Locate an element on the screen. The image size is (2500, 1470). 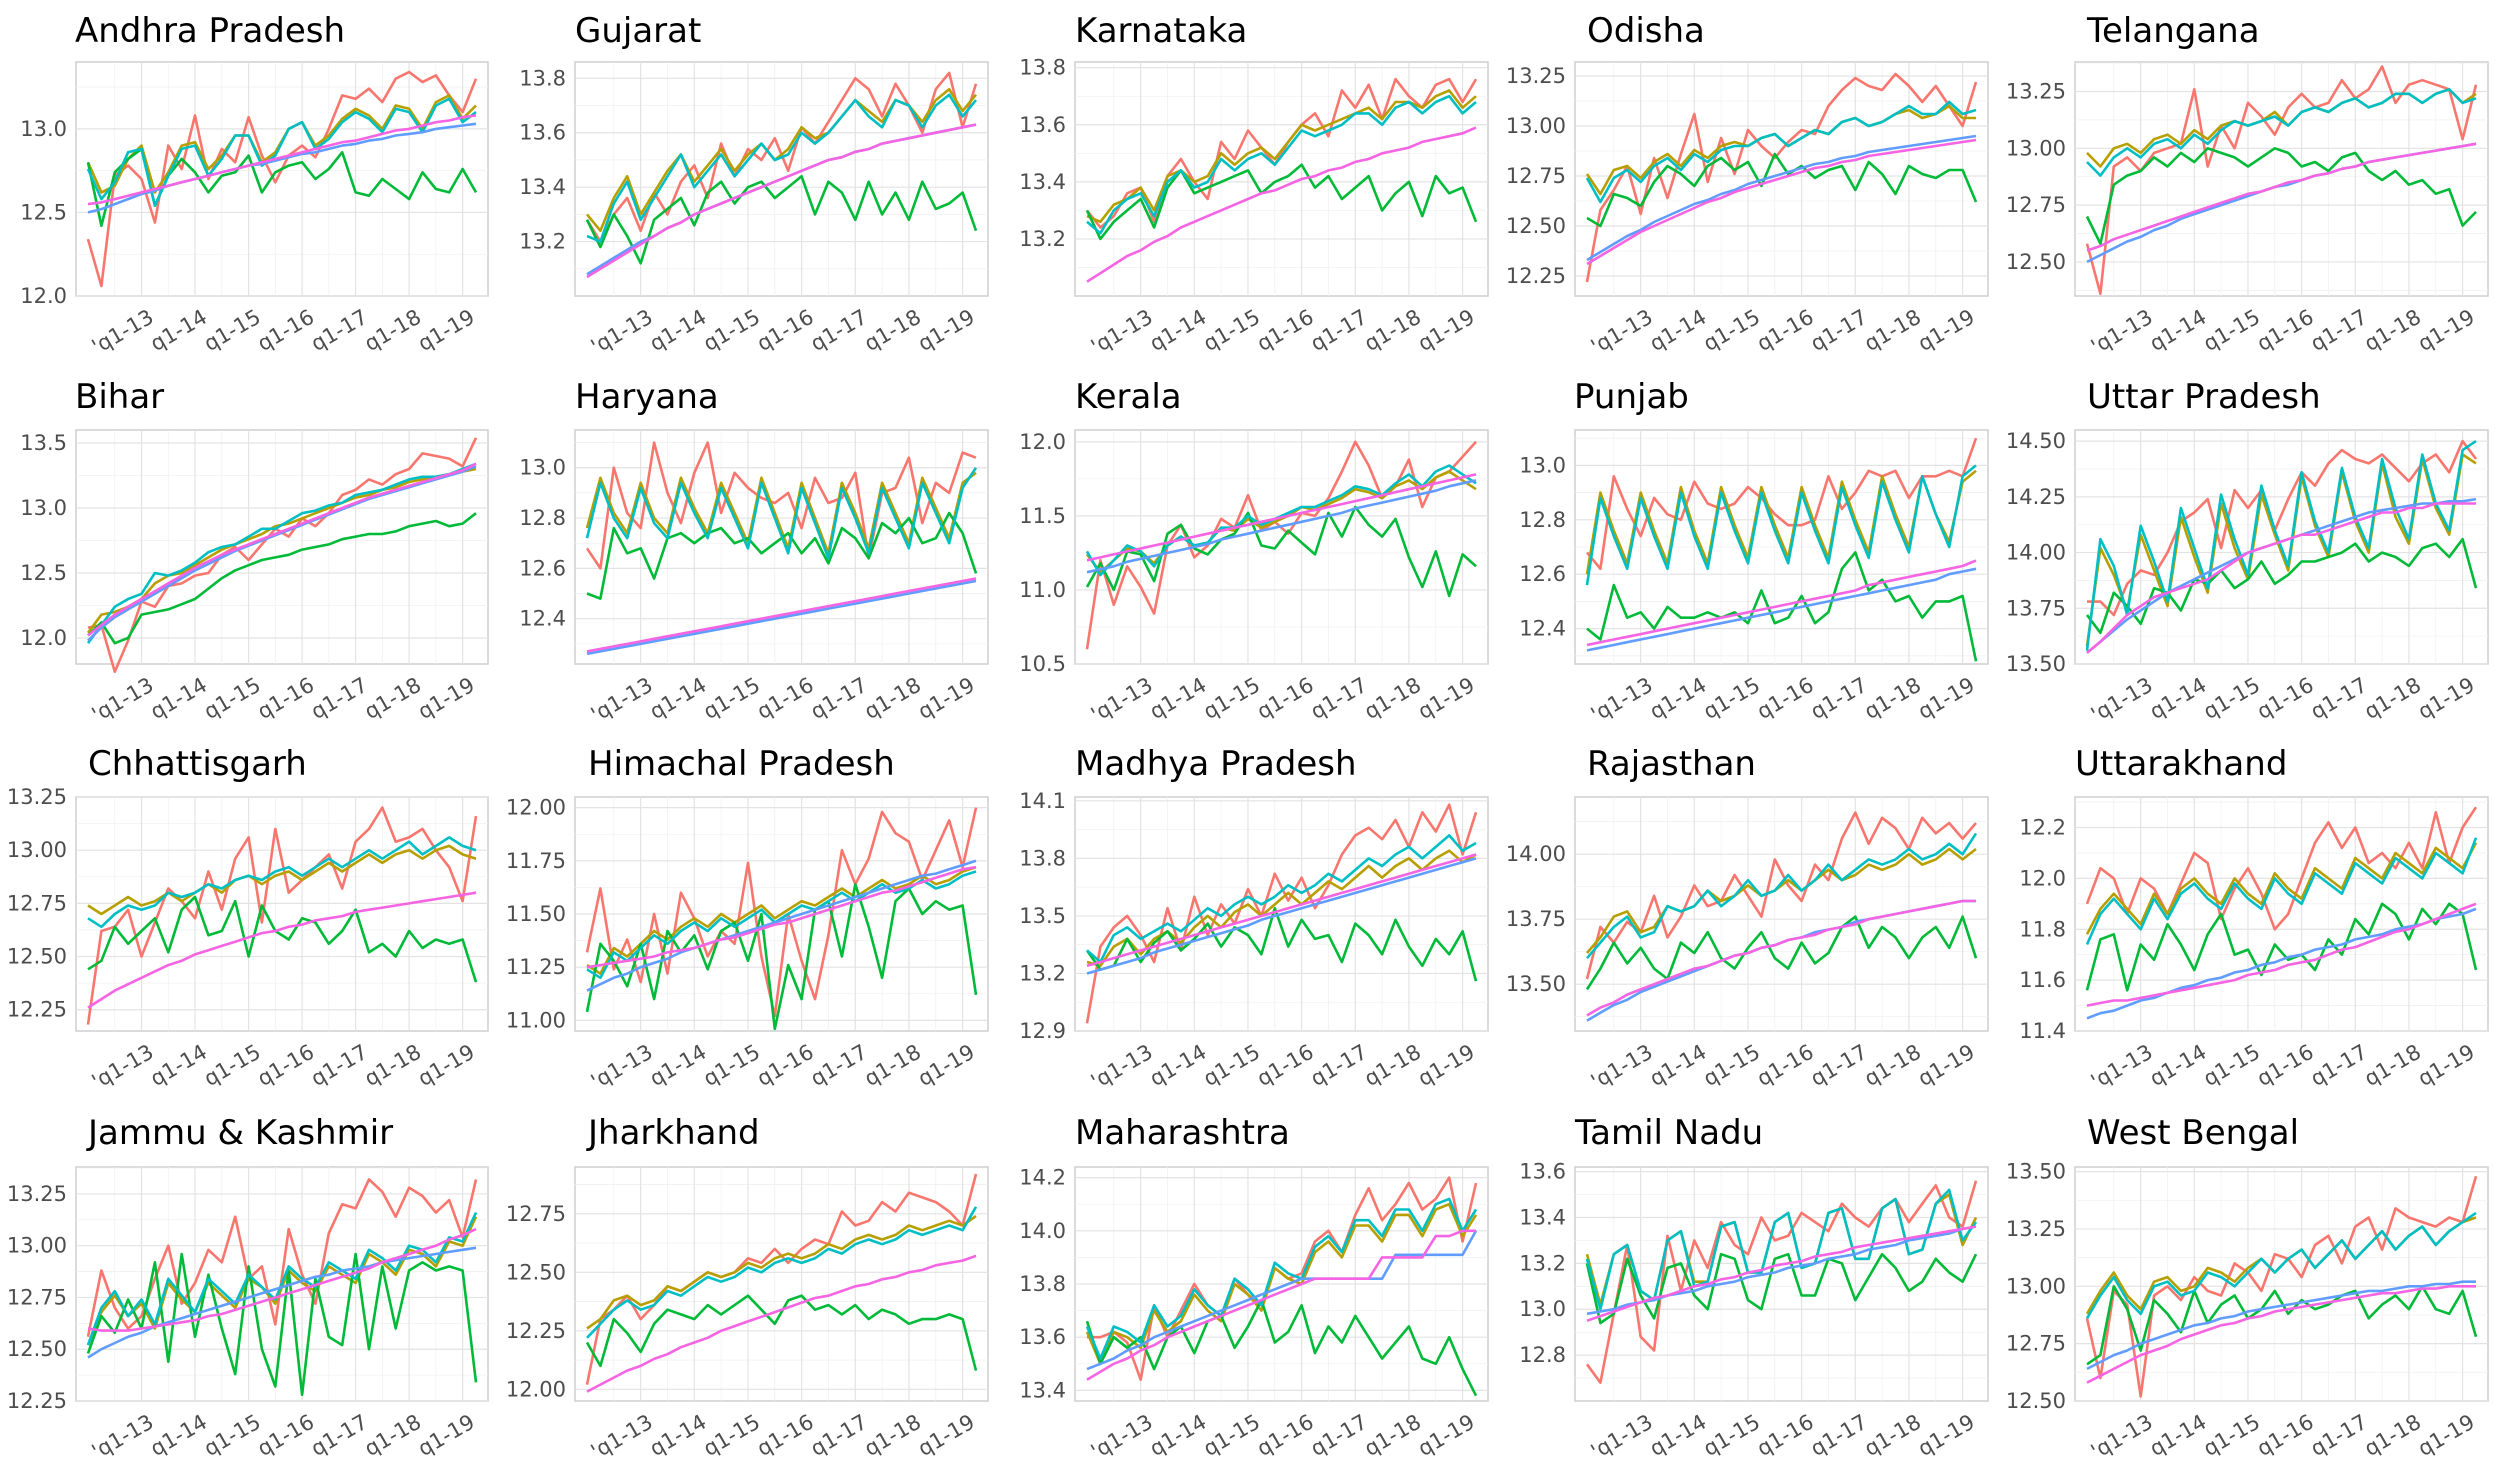
panel-title: Himachal Pradesh is located at coordinates (741, 764).